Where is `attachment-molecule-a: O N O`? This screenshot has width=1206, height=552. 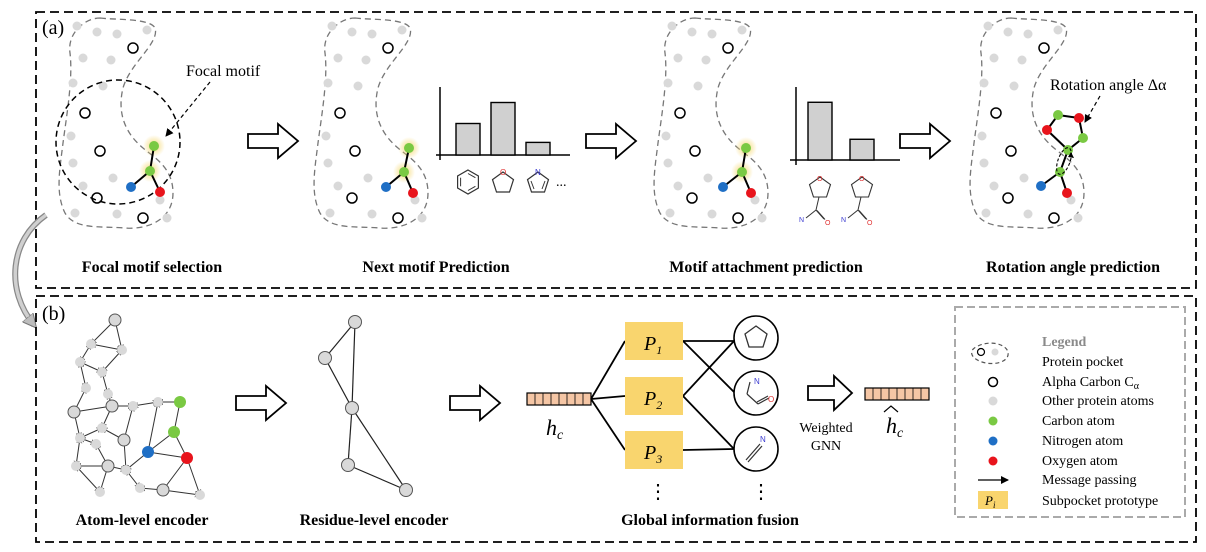 attachment-molecule-a: O N O is located at coordinates (815, 201).